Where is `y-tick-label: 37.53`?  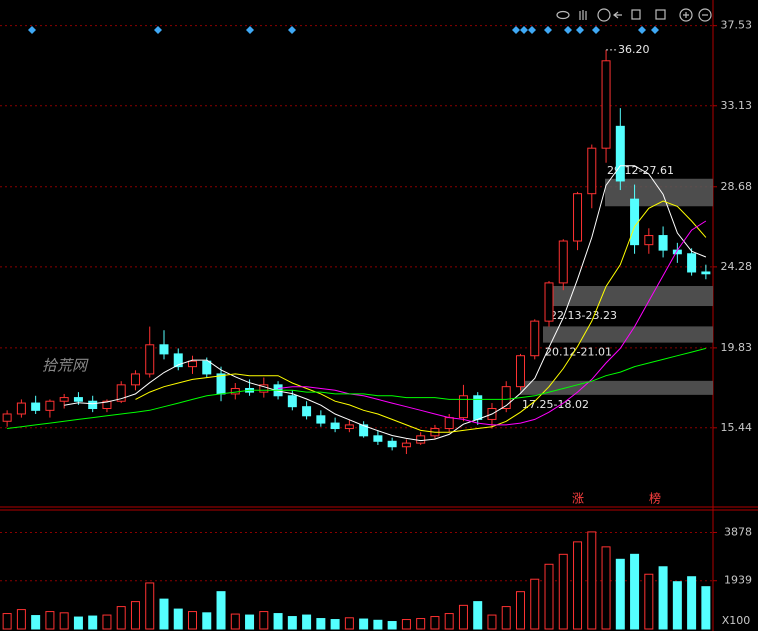
y-tick-label: 37.53 is located at coordinates (737, 25).